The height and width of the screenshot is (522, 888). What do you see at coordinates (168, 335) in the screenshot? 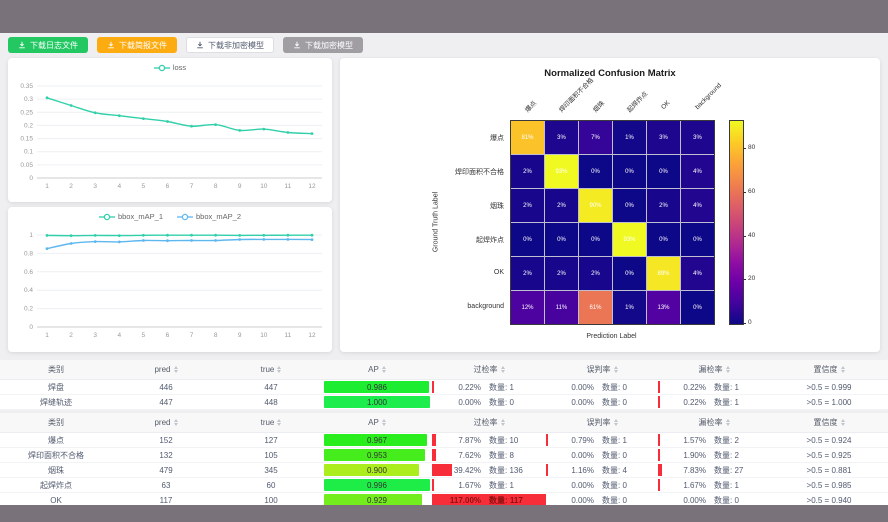
I see `svg-text: 6` at bounding box center [168, 335].